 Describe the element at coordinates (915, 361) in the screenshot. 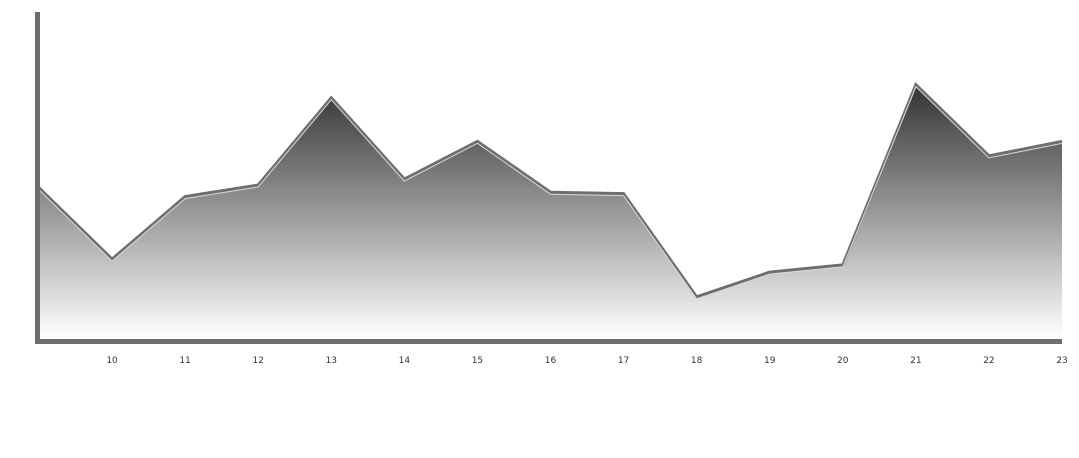

I see `x-tick-label: 21` at that location.